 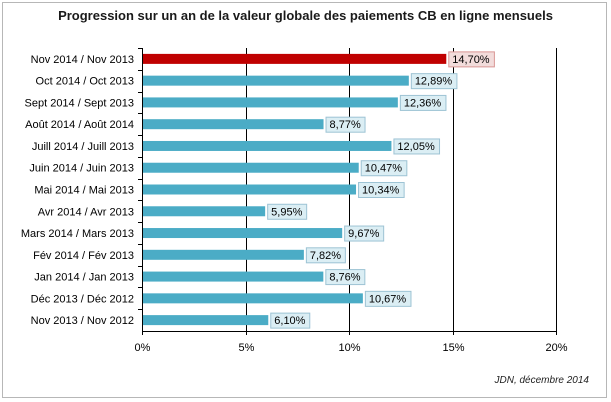 I want to click on data-label: 12,89%, so click(x=434, y=82).